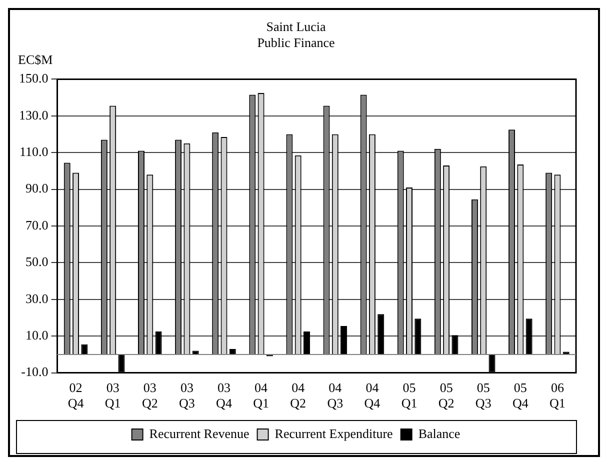  What do you see at coordinates (446, 395) in the screenshot?
I see `x-tick-label: 05 Q2` at bounding box center [446, 395].